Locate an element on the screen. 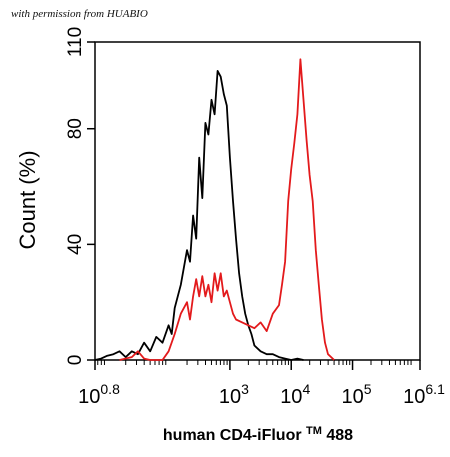  y-tick-label: 40 is located at coordinates (75, 244).